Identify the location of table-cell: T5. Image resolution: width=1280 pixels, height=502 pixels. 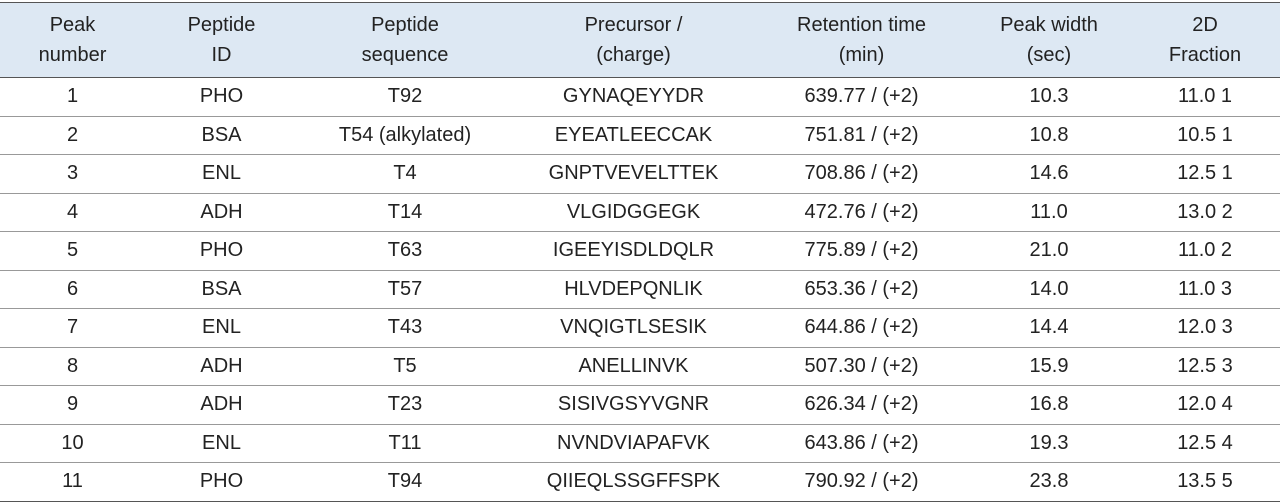
(405, 366).